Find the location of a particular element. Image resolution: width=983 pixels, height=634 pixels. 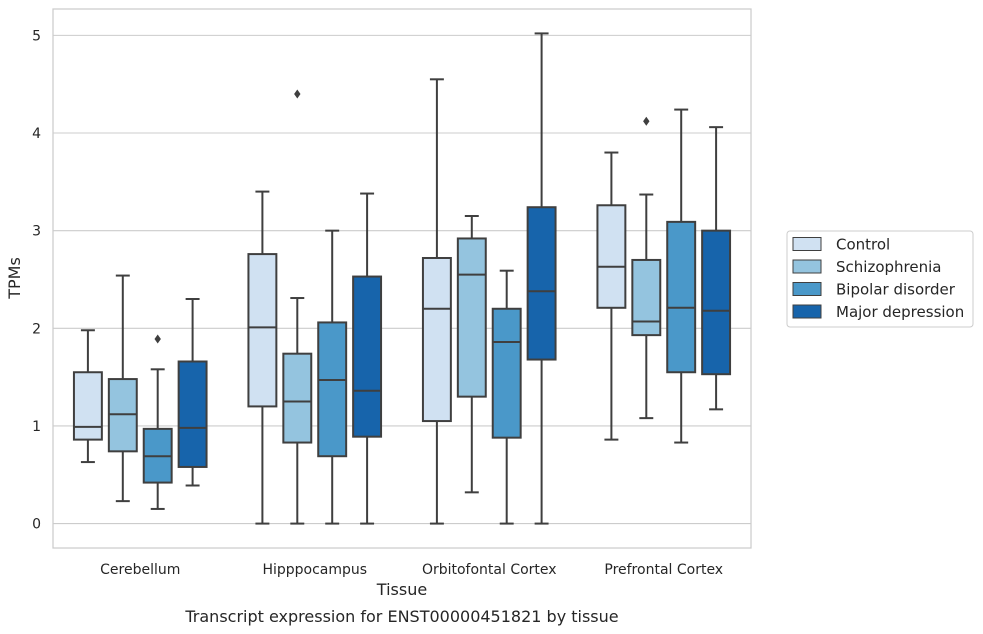

y-tick-label: 1 is located at coordinates (36, 427).